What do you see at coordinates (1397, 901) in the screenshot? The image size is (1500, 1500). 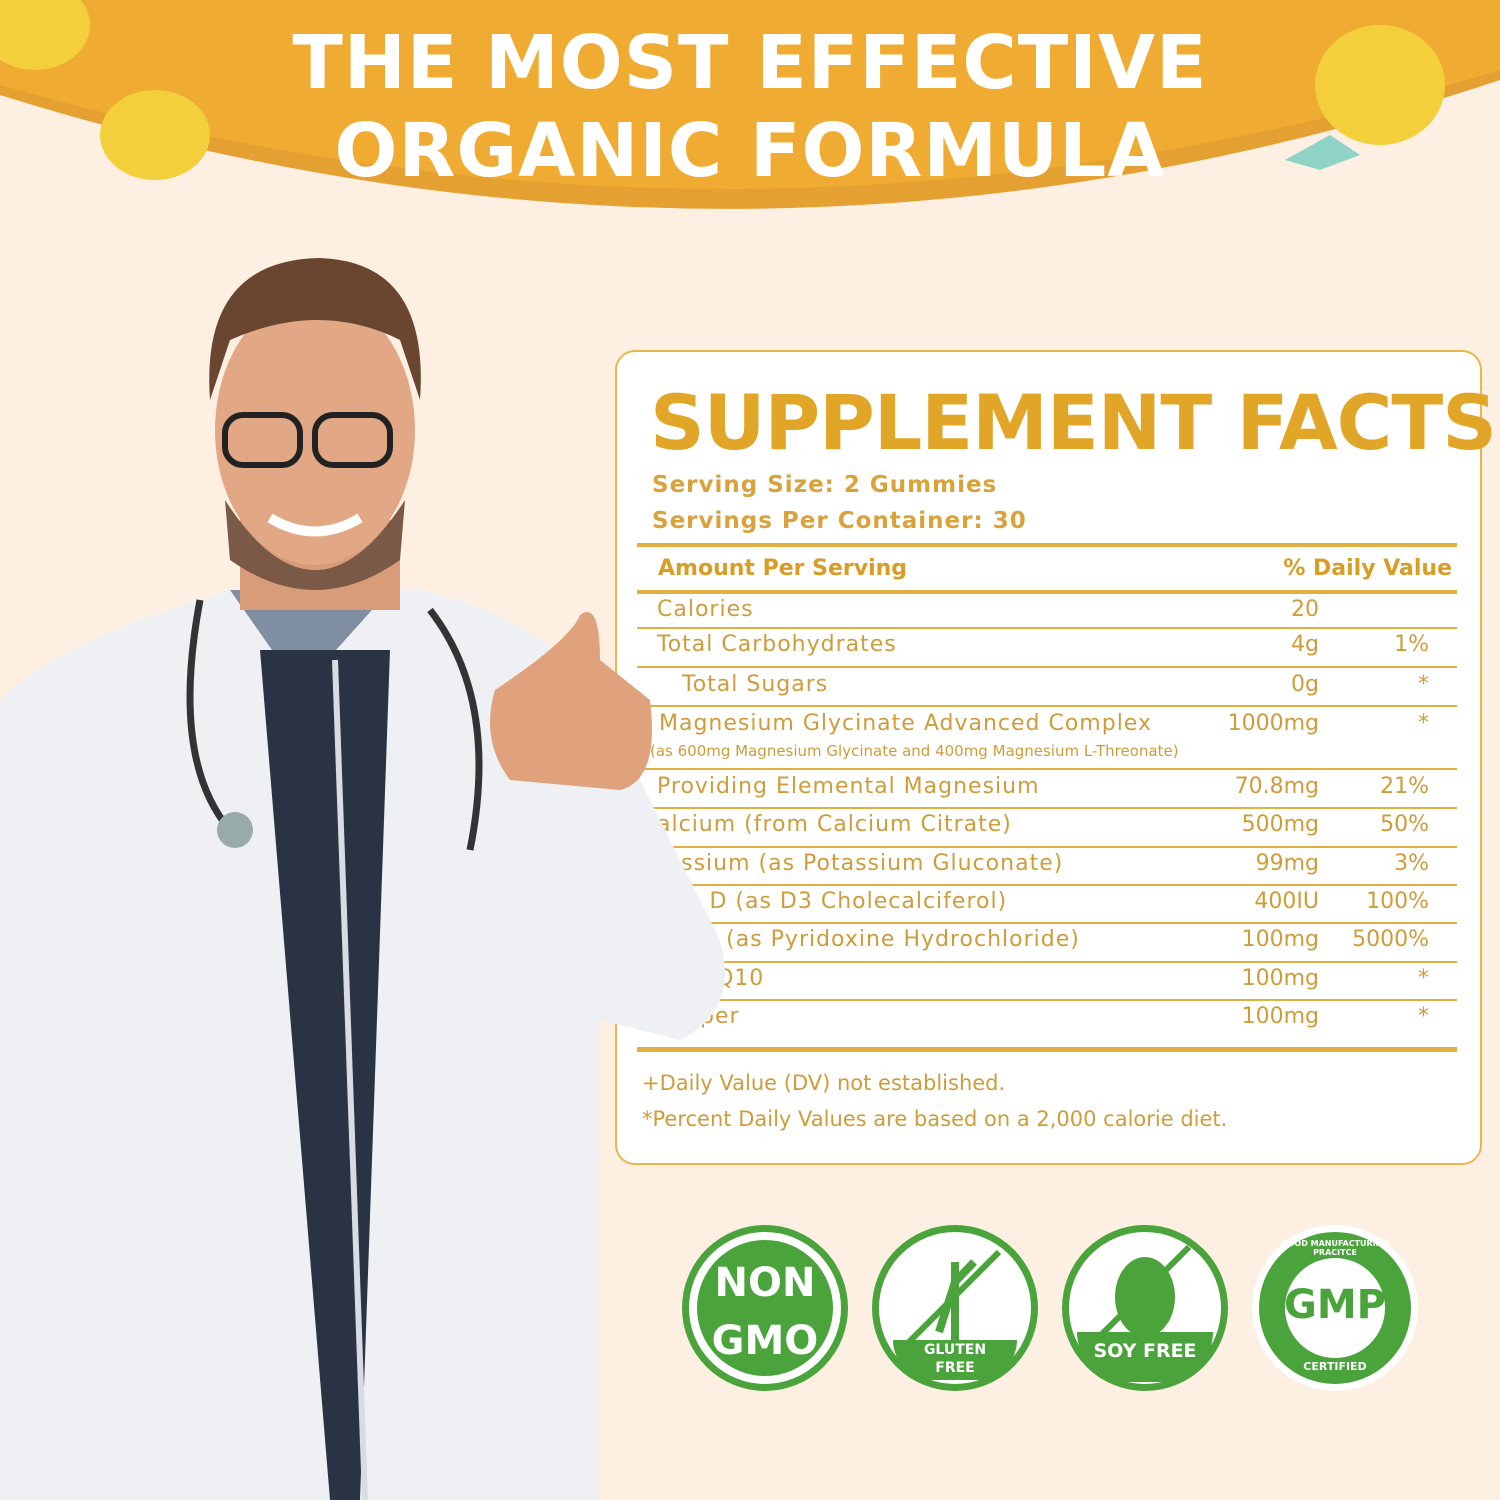 I see `nutrient-dv: 100%` at bounding box center [1397, 901].